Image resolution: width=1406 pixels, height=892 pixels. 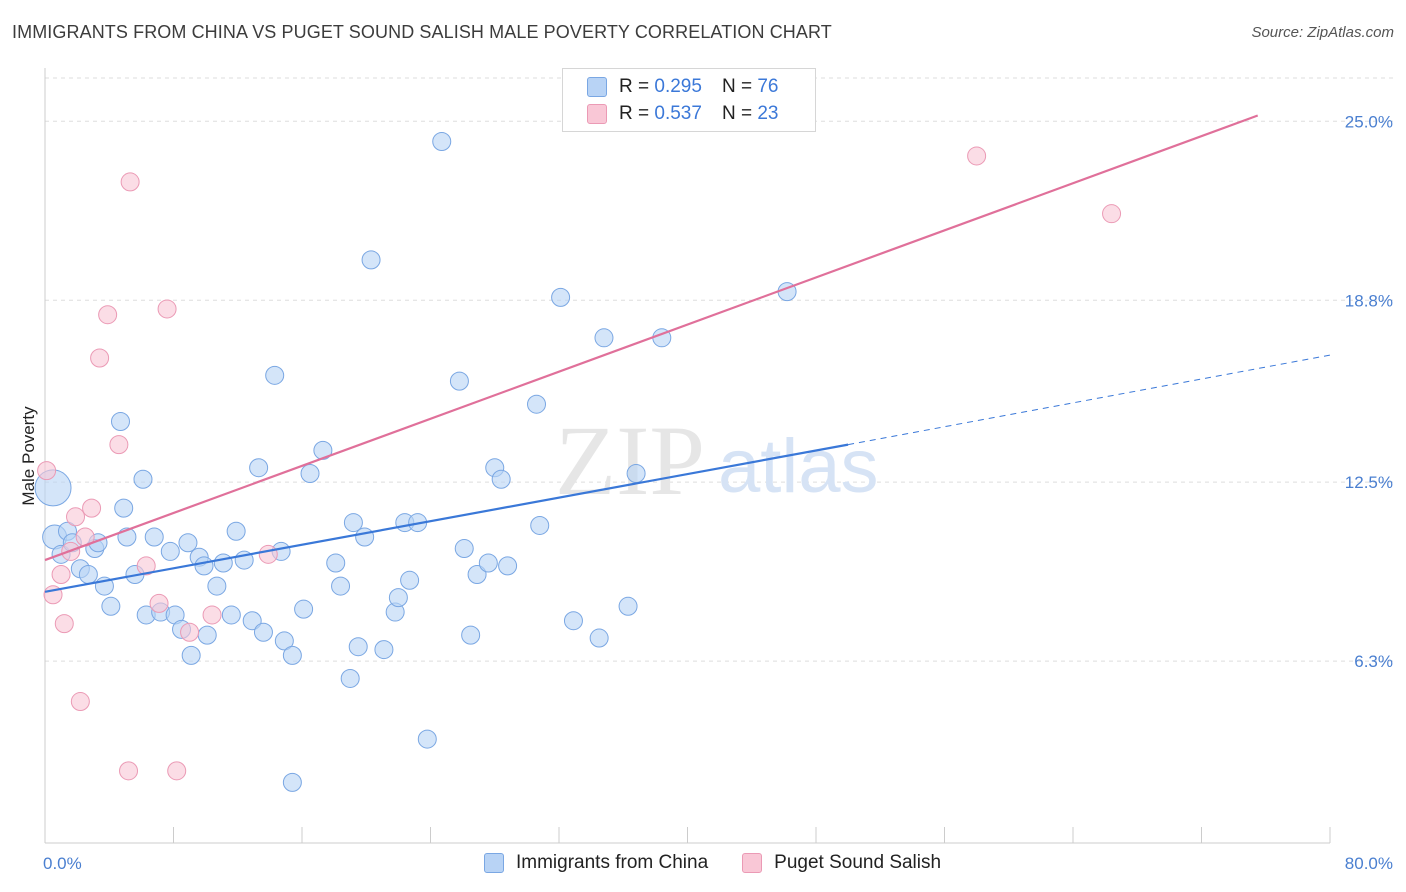 What do you see at coordinates (798, 466) in the screenshot?
I see `watermark-atlas: atlas` at bounding box center [798, 466].